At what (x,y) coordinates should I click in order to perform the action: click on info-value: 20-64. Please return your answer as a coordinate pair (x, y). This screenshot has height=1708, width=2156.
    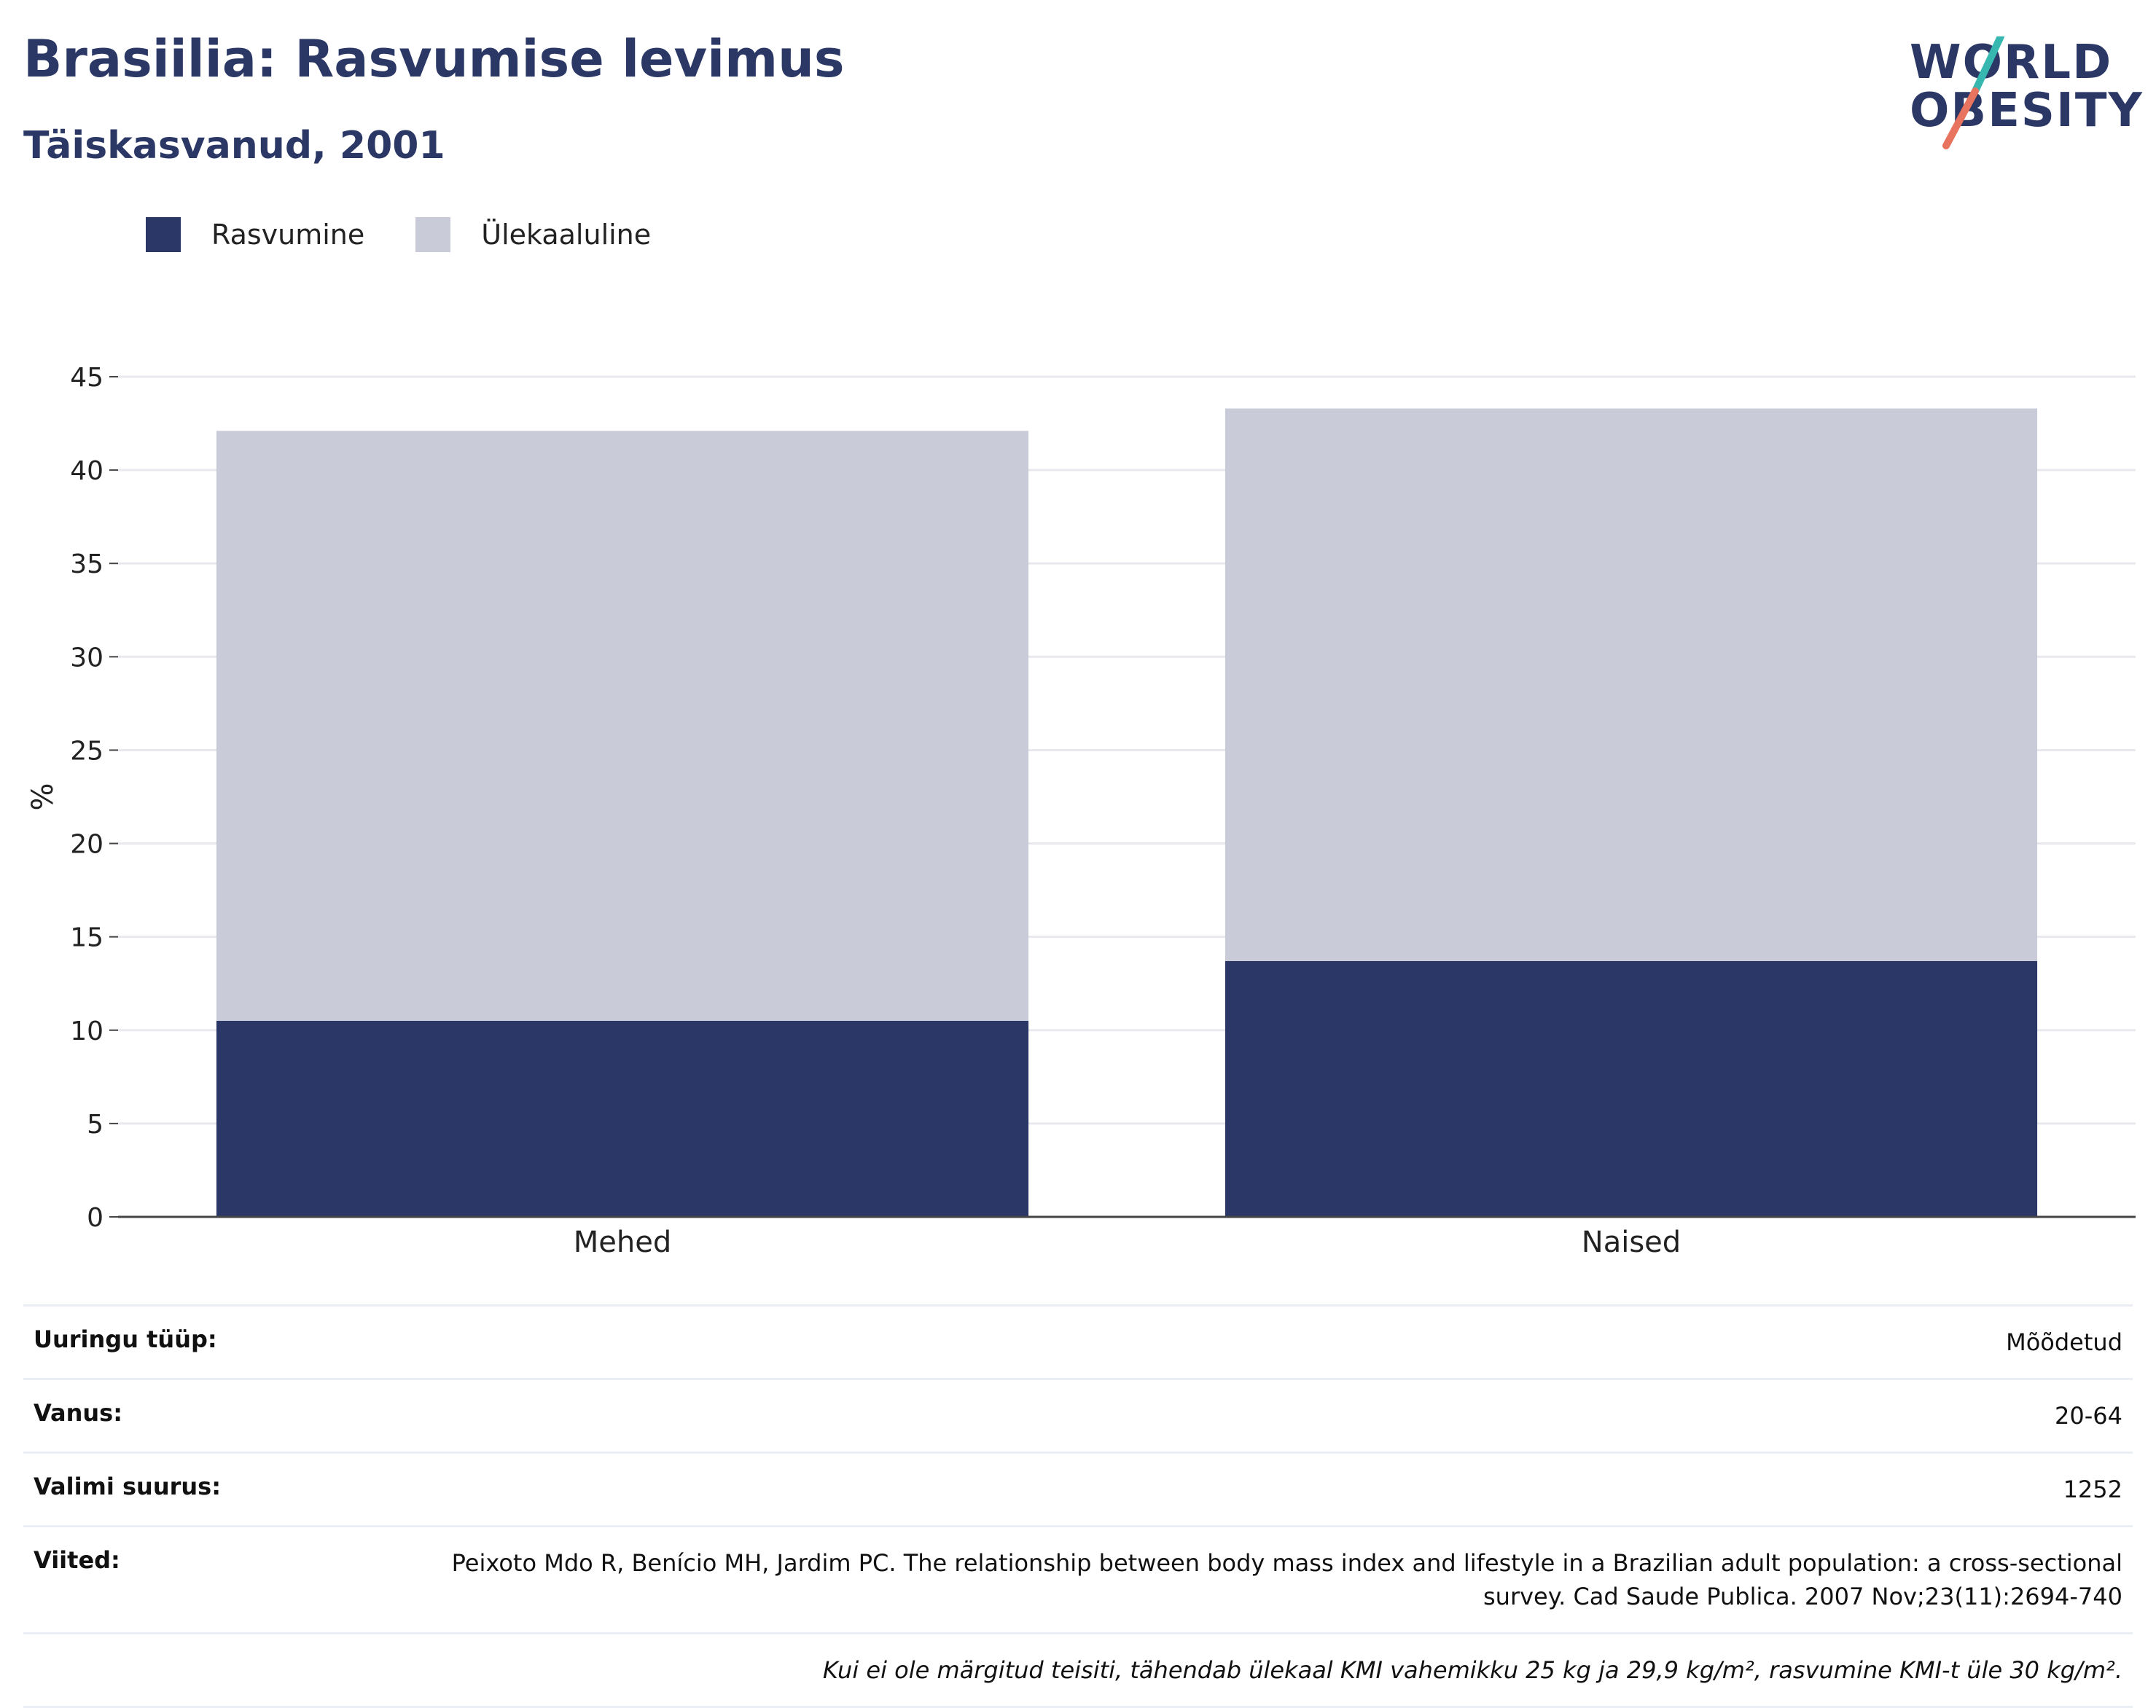
    Looking at the image, I should click on (2089, 1416).